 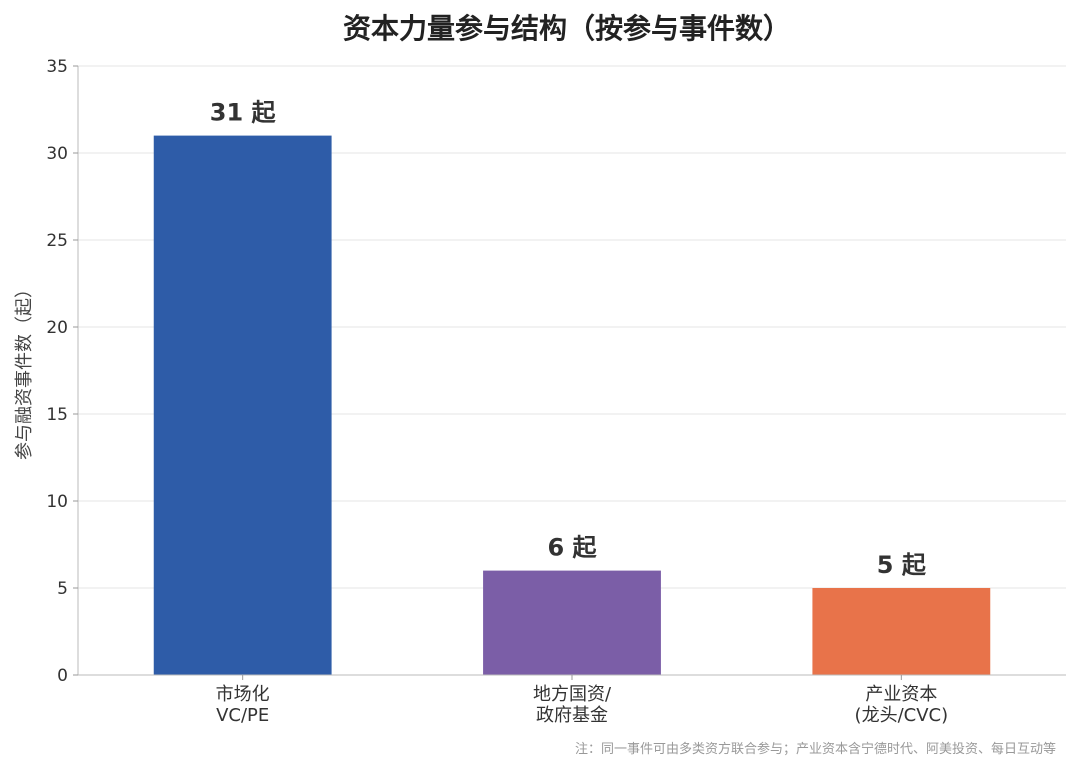 What do you see at coordinates (62, 371) in the screenshot?
I see `y-tick-labels: 0 5 10 15 20 25 30 35` at bounding box center [62, 371].